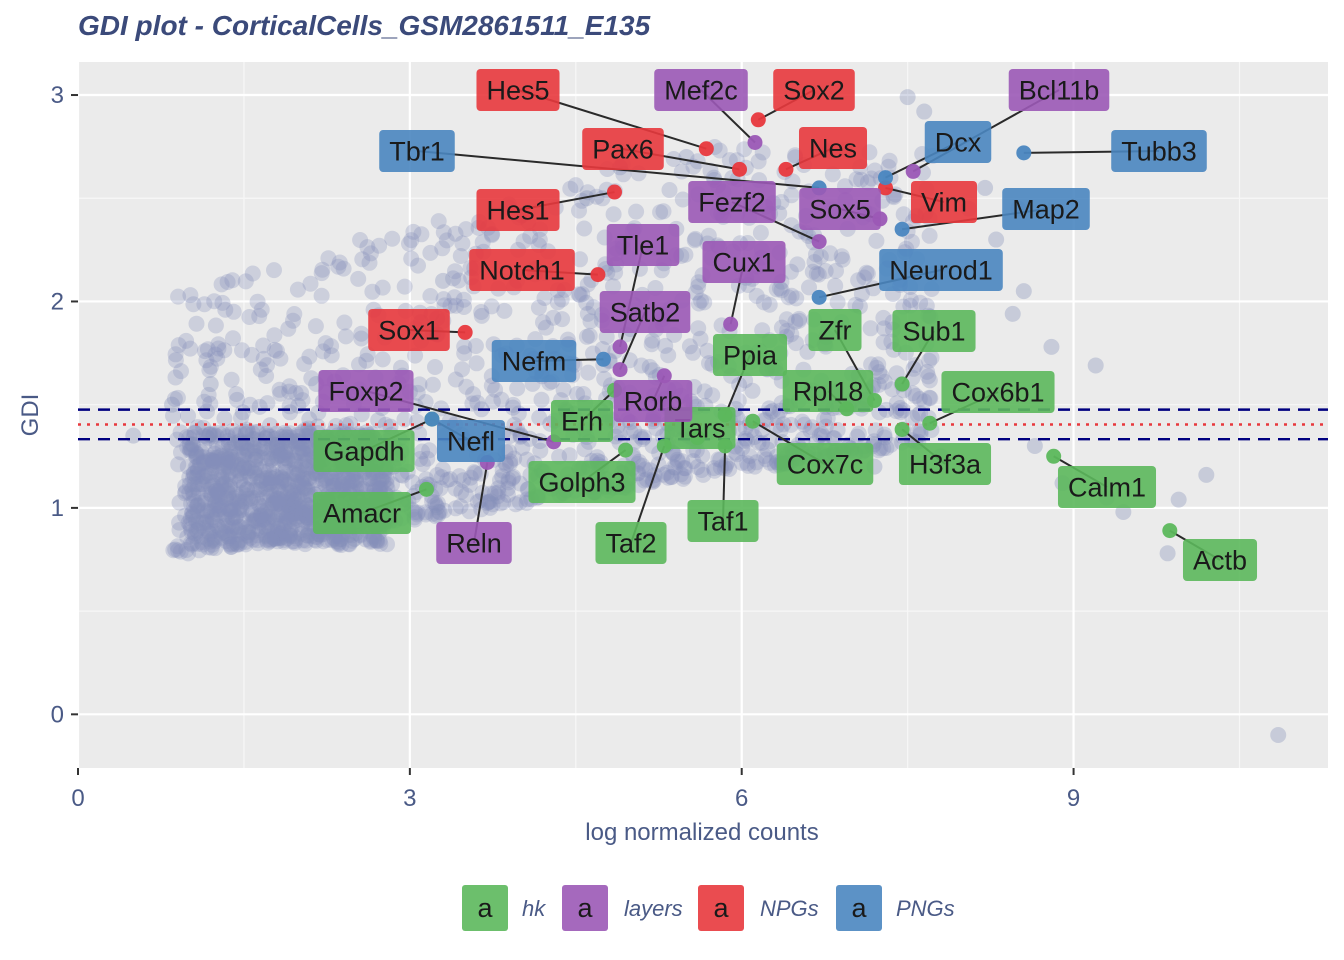 This screenshot has height=960, width=1344. I want to click on legend-label: hk, so click(534, 908).